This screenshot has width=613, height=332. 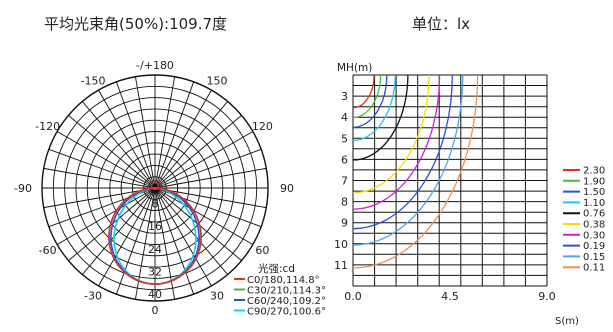 I want to click on polar-legend-label: C90/270,100.6°, so click(x=286, y=312).